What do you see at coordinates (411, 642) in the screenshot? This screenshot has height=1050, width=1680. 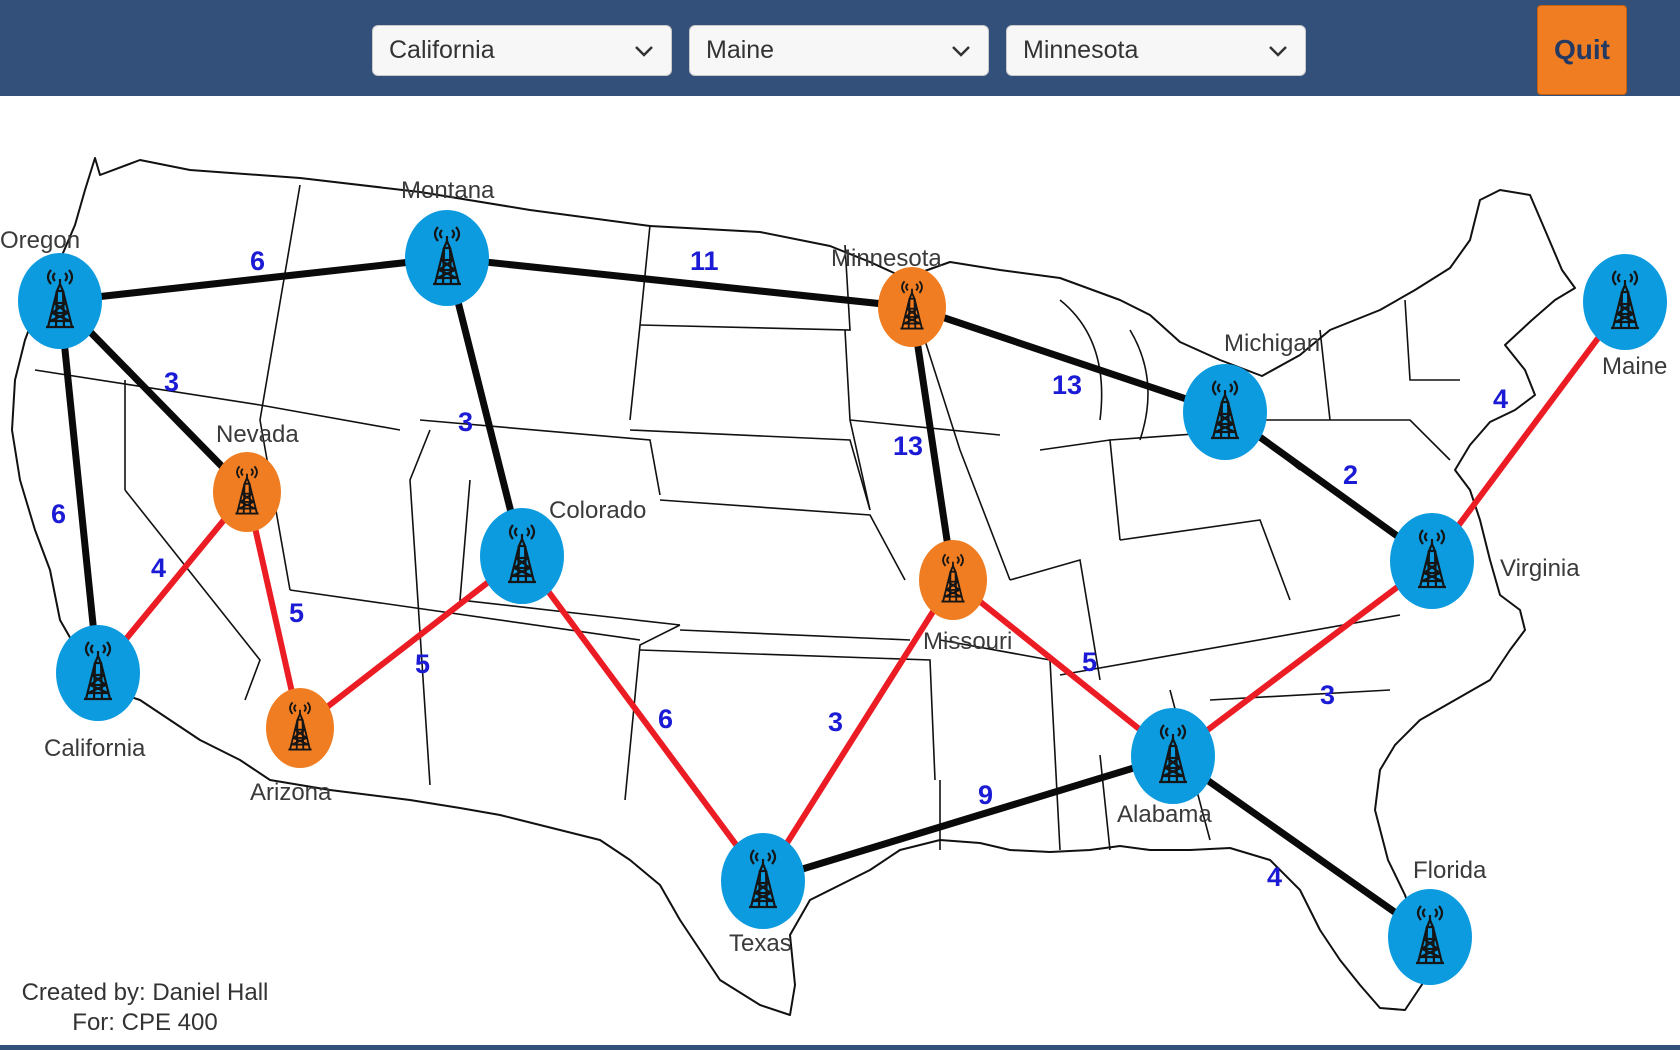 I see `edge-arizona-colorado` at bounding box center [411, 642].